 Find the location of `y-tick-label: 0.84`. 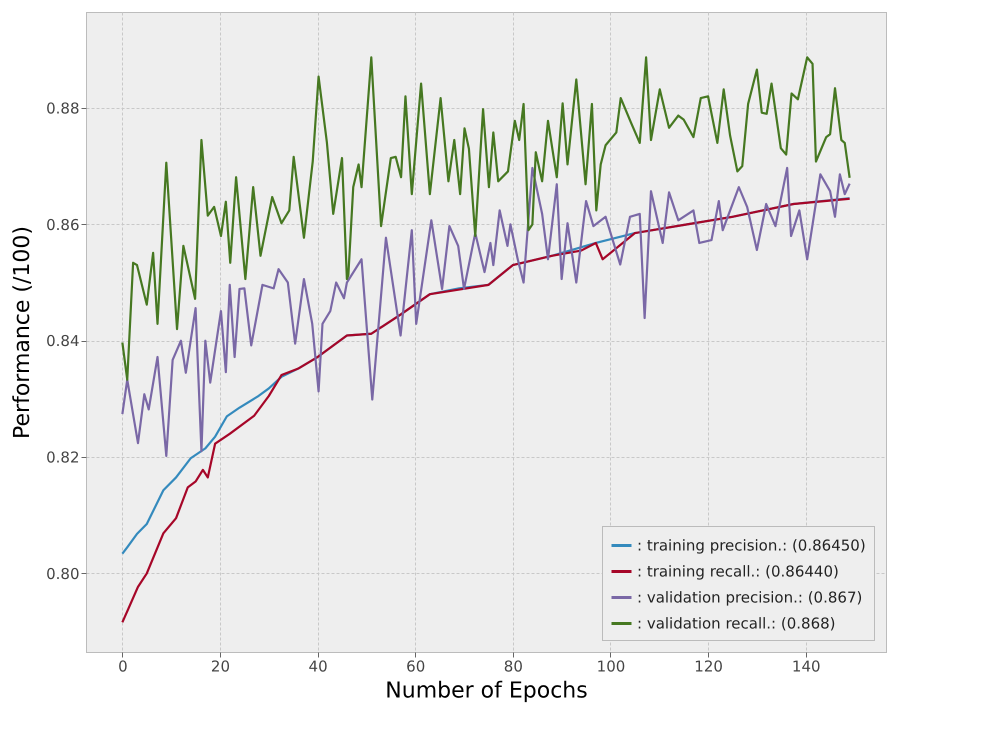

y-tick-label: 0.84 is located at coordinates (63, 341).